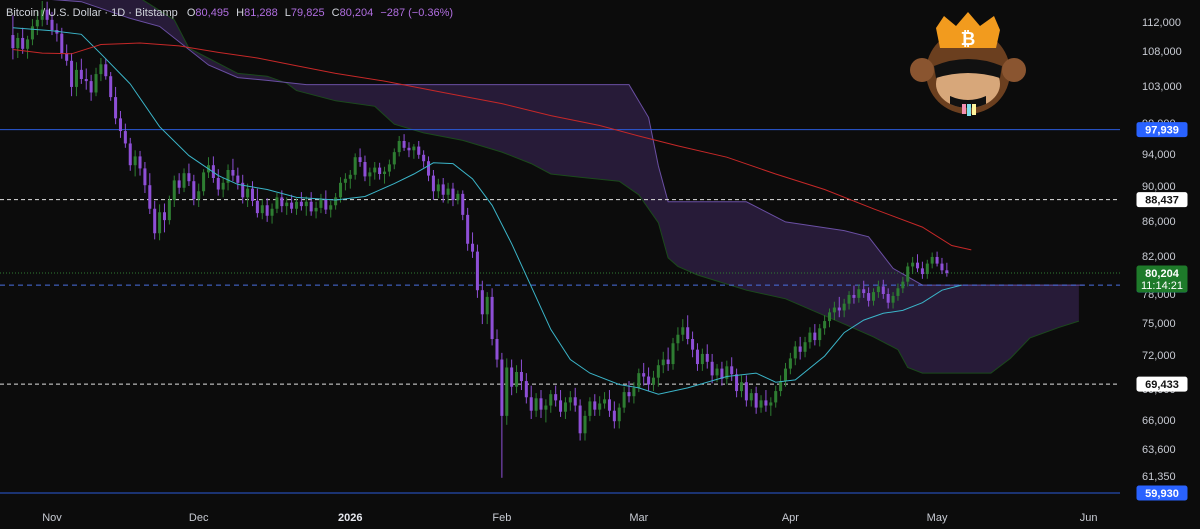 This screenshot has width=1200, height=529. Describe the element at coordinates (1162, 200) in the screenshot. I see `level-label-1-bg` at that location.